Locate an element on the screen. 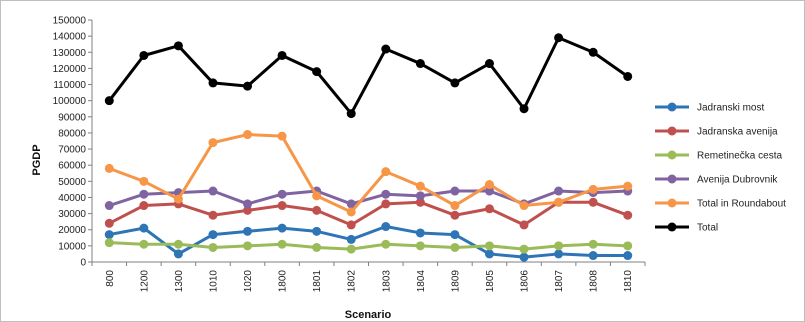 This screenshot has height=322, width=805. x-tick-label: 1806 is located at coordinates (525, 281).